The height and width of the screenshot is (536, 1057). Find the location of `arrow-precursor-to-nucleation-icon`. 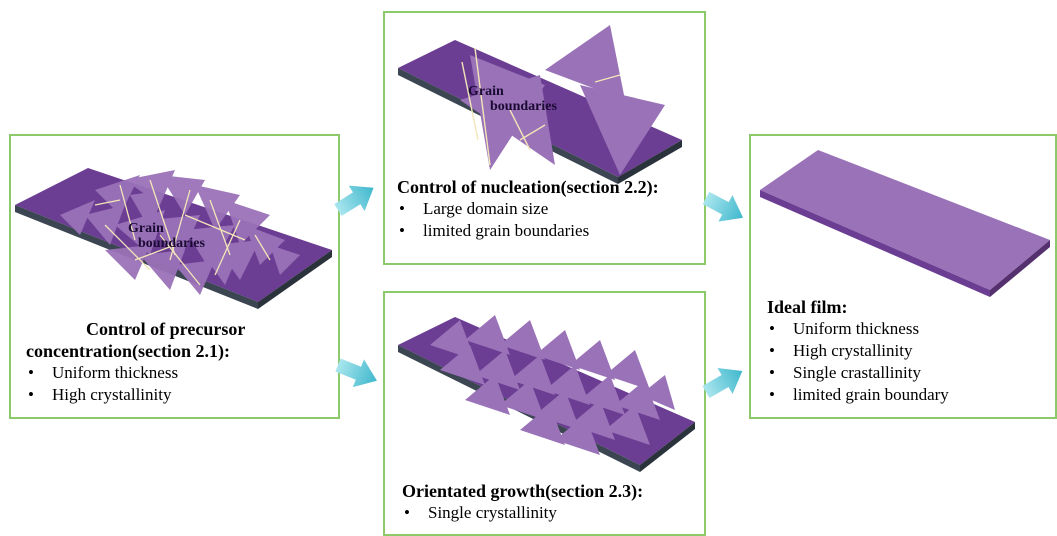

arrow-precursor-to-nucleation-icon is located at coordinates (354, 200).